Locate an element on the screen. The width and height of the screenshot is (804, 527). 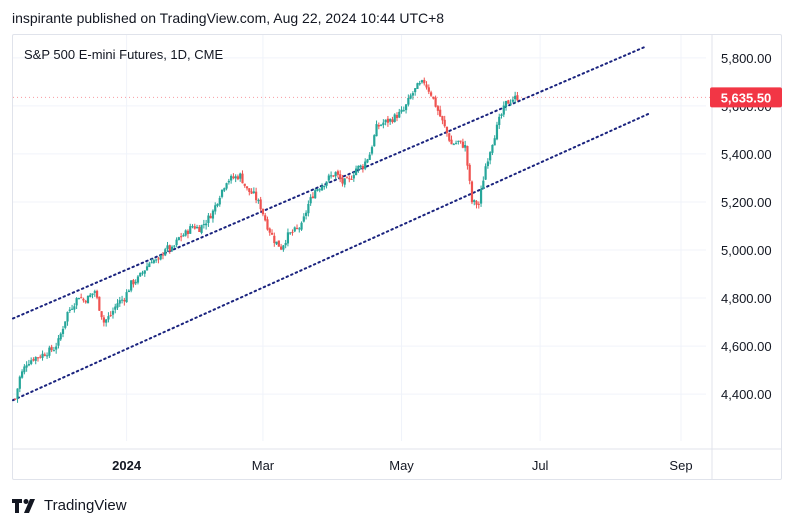
y-tick-label: 5,400.00 is located at coordinates (746, 154).